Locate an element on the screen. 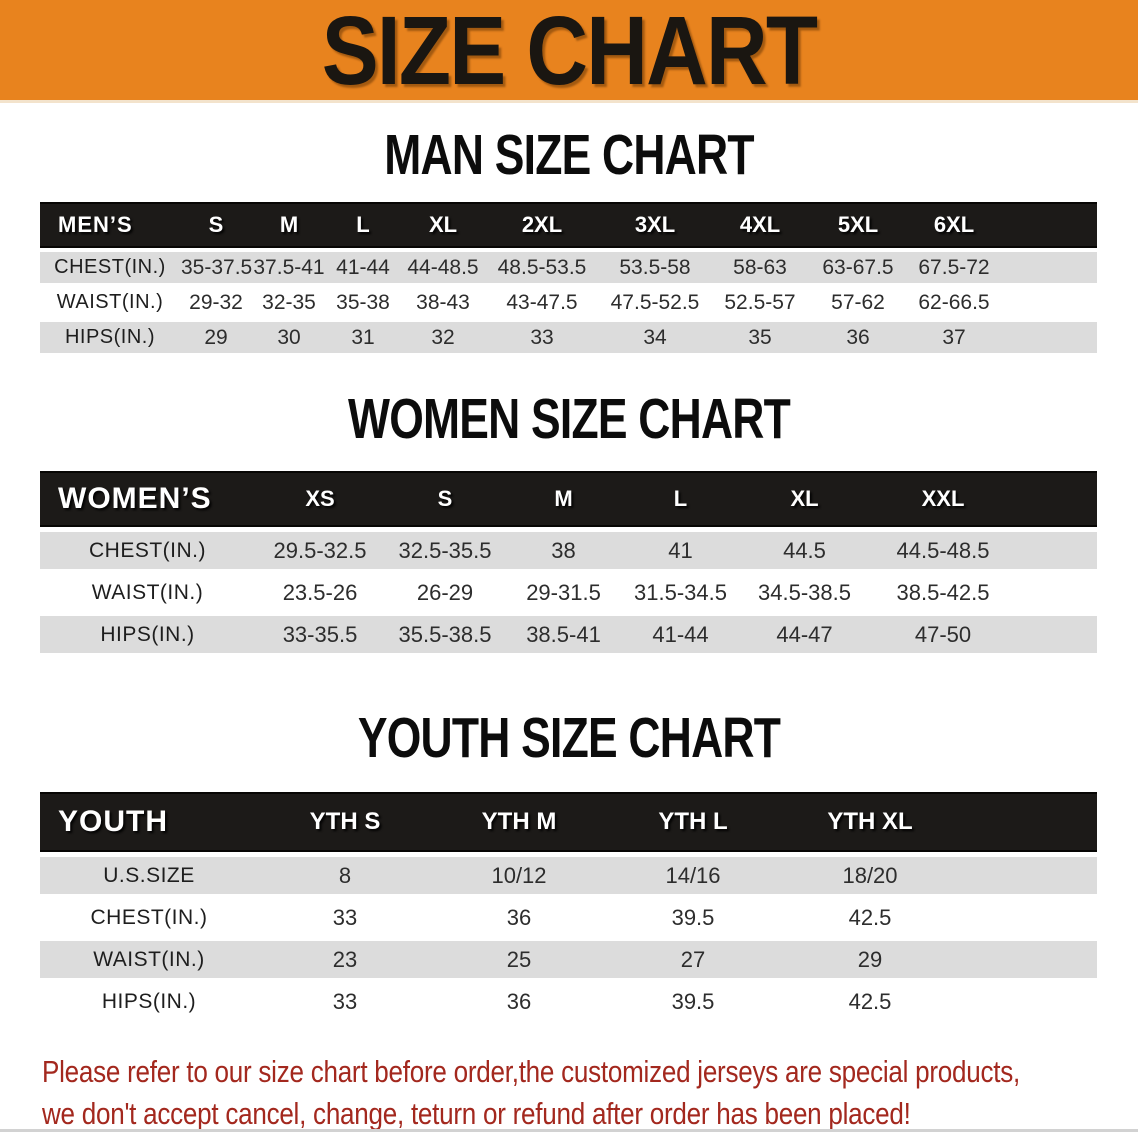 Image resolution: width=1138 pixels, height=1135 pixels. size-value-cell: 26-29 is located at coordinates (445, 592).